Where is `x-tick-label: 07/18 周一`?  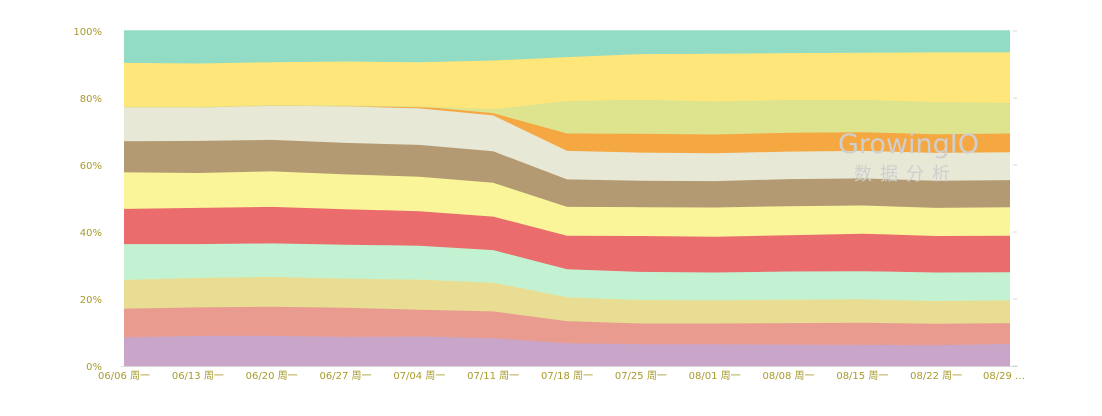 x-tick-label: 07/18 周一 is located at coordinates (567, 376).